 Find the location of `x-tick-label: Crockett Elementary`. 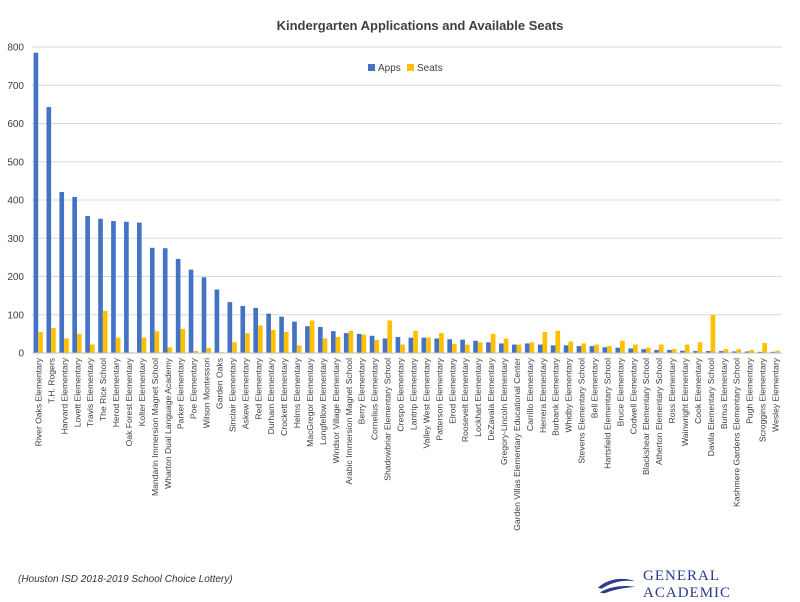

x-tick-label: Crockett Elementary is located at coordinates (284, 396).